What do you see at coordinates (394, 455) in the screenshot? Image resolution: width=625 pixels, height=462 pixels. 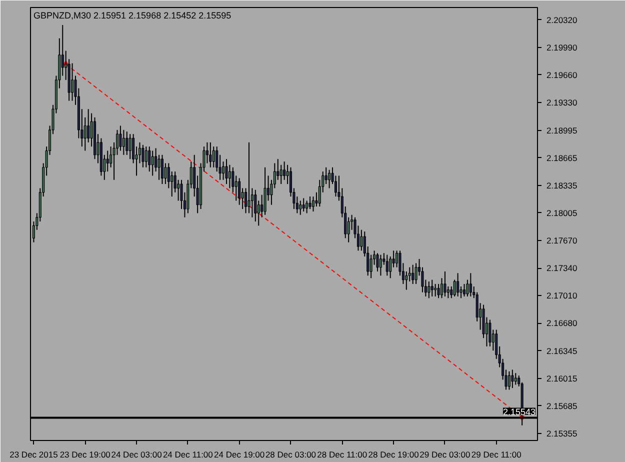 I see `x-tick-label: 28 Dec 19:00` at bounding box center [394, 455].